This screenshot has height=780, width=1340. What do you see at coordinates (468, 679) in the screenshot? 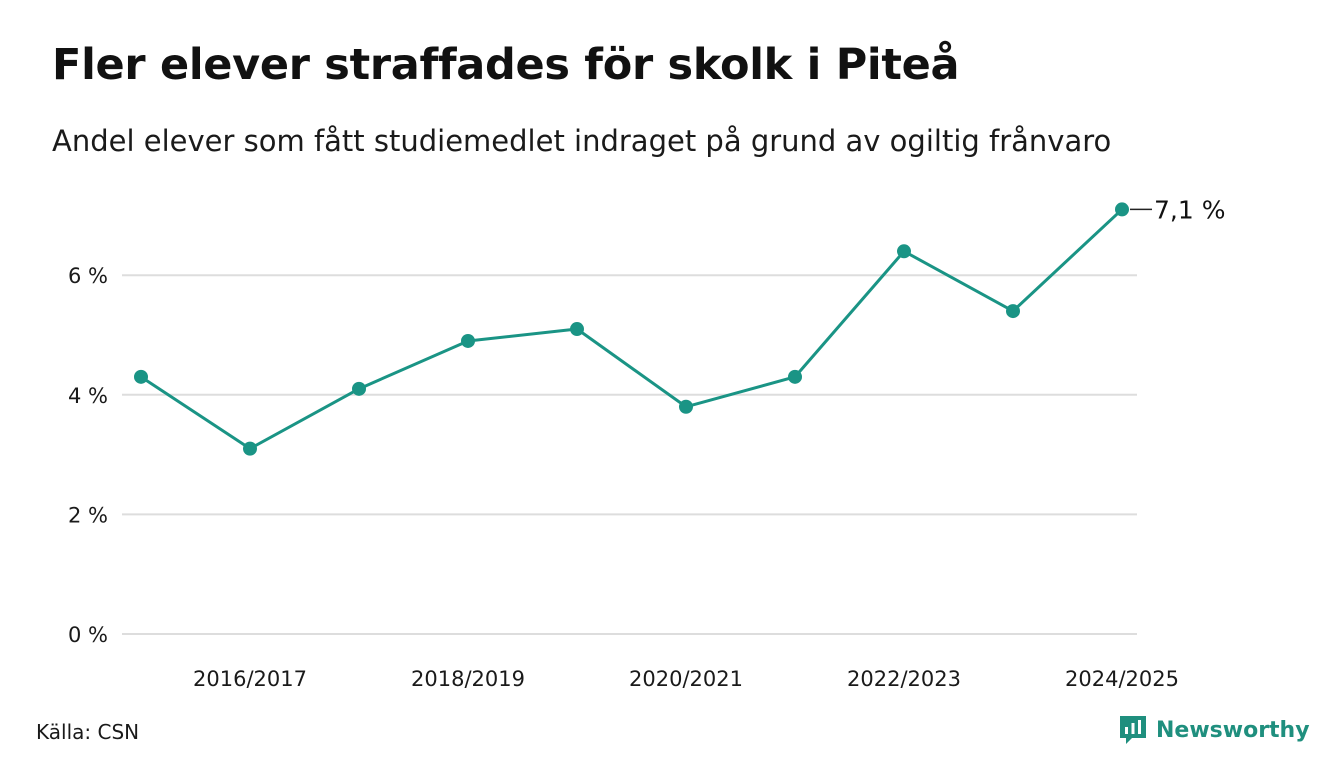
I see `x-tick-label: 2018/2019` at bounding box center [468, 679].